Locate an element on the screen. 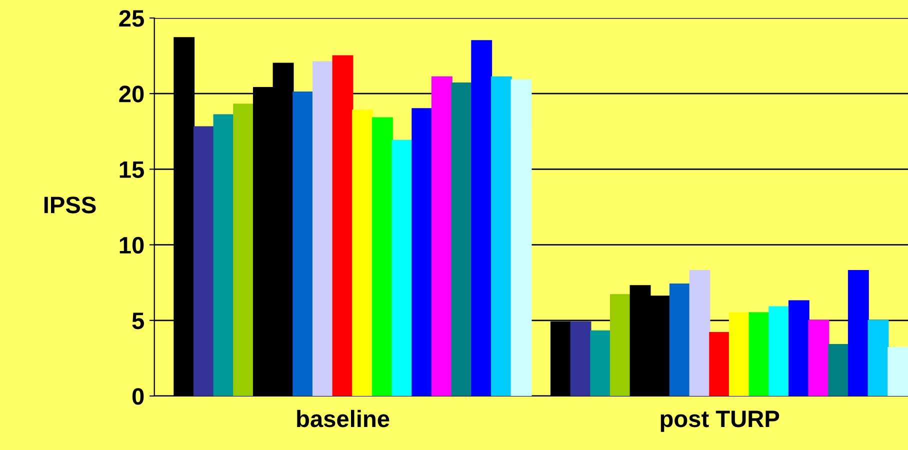 The image size is (908, 450). x-tick-label: baseline is located at coordinates (343, 419).